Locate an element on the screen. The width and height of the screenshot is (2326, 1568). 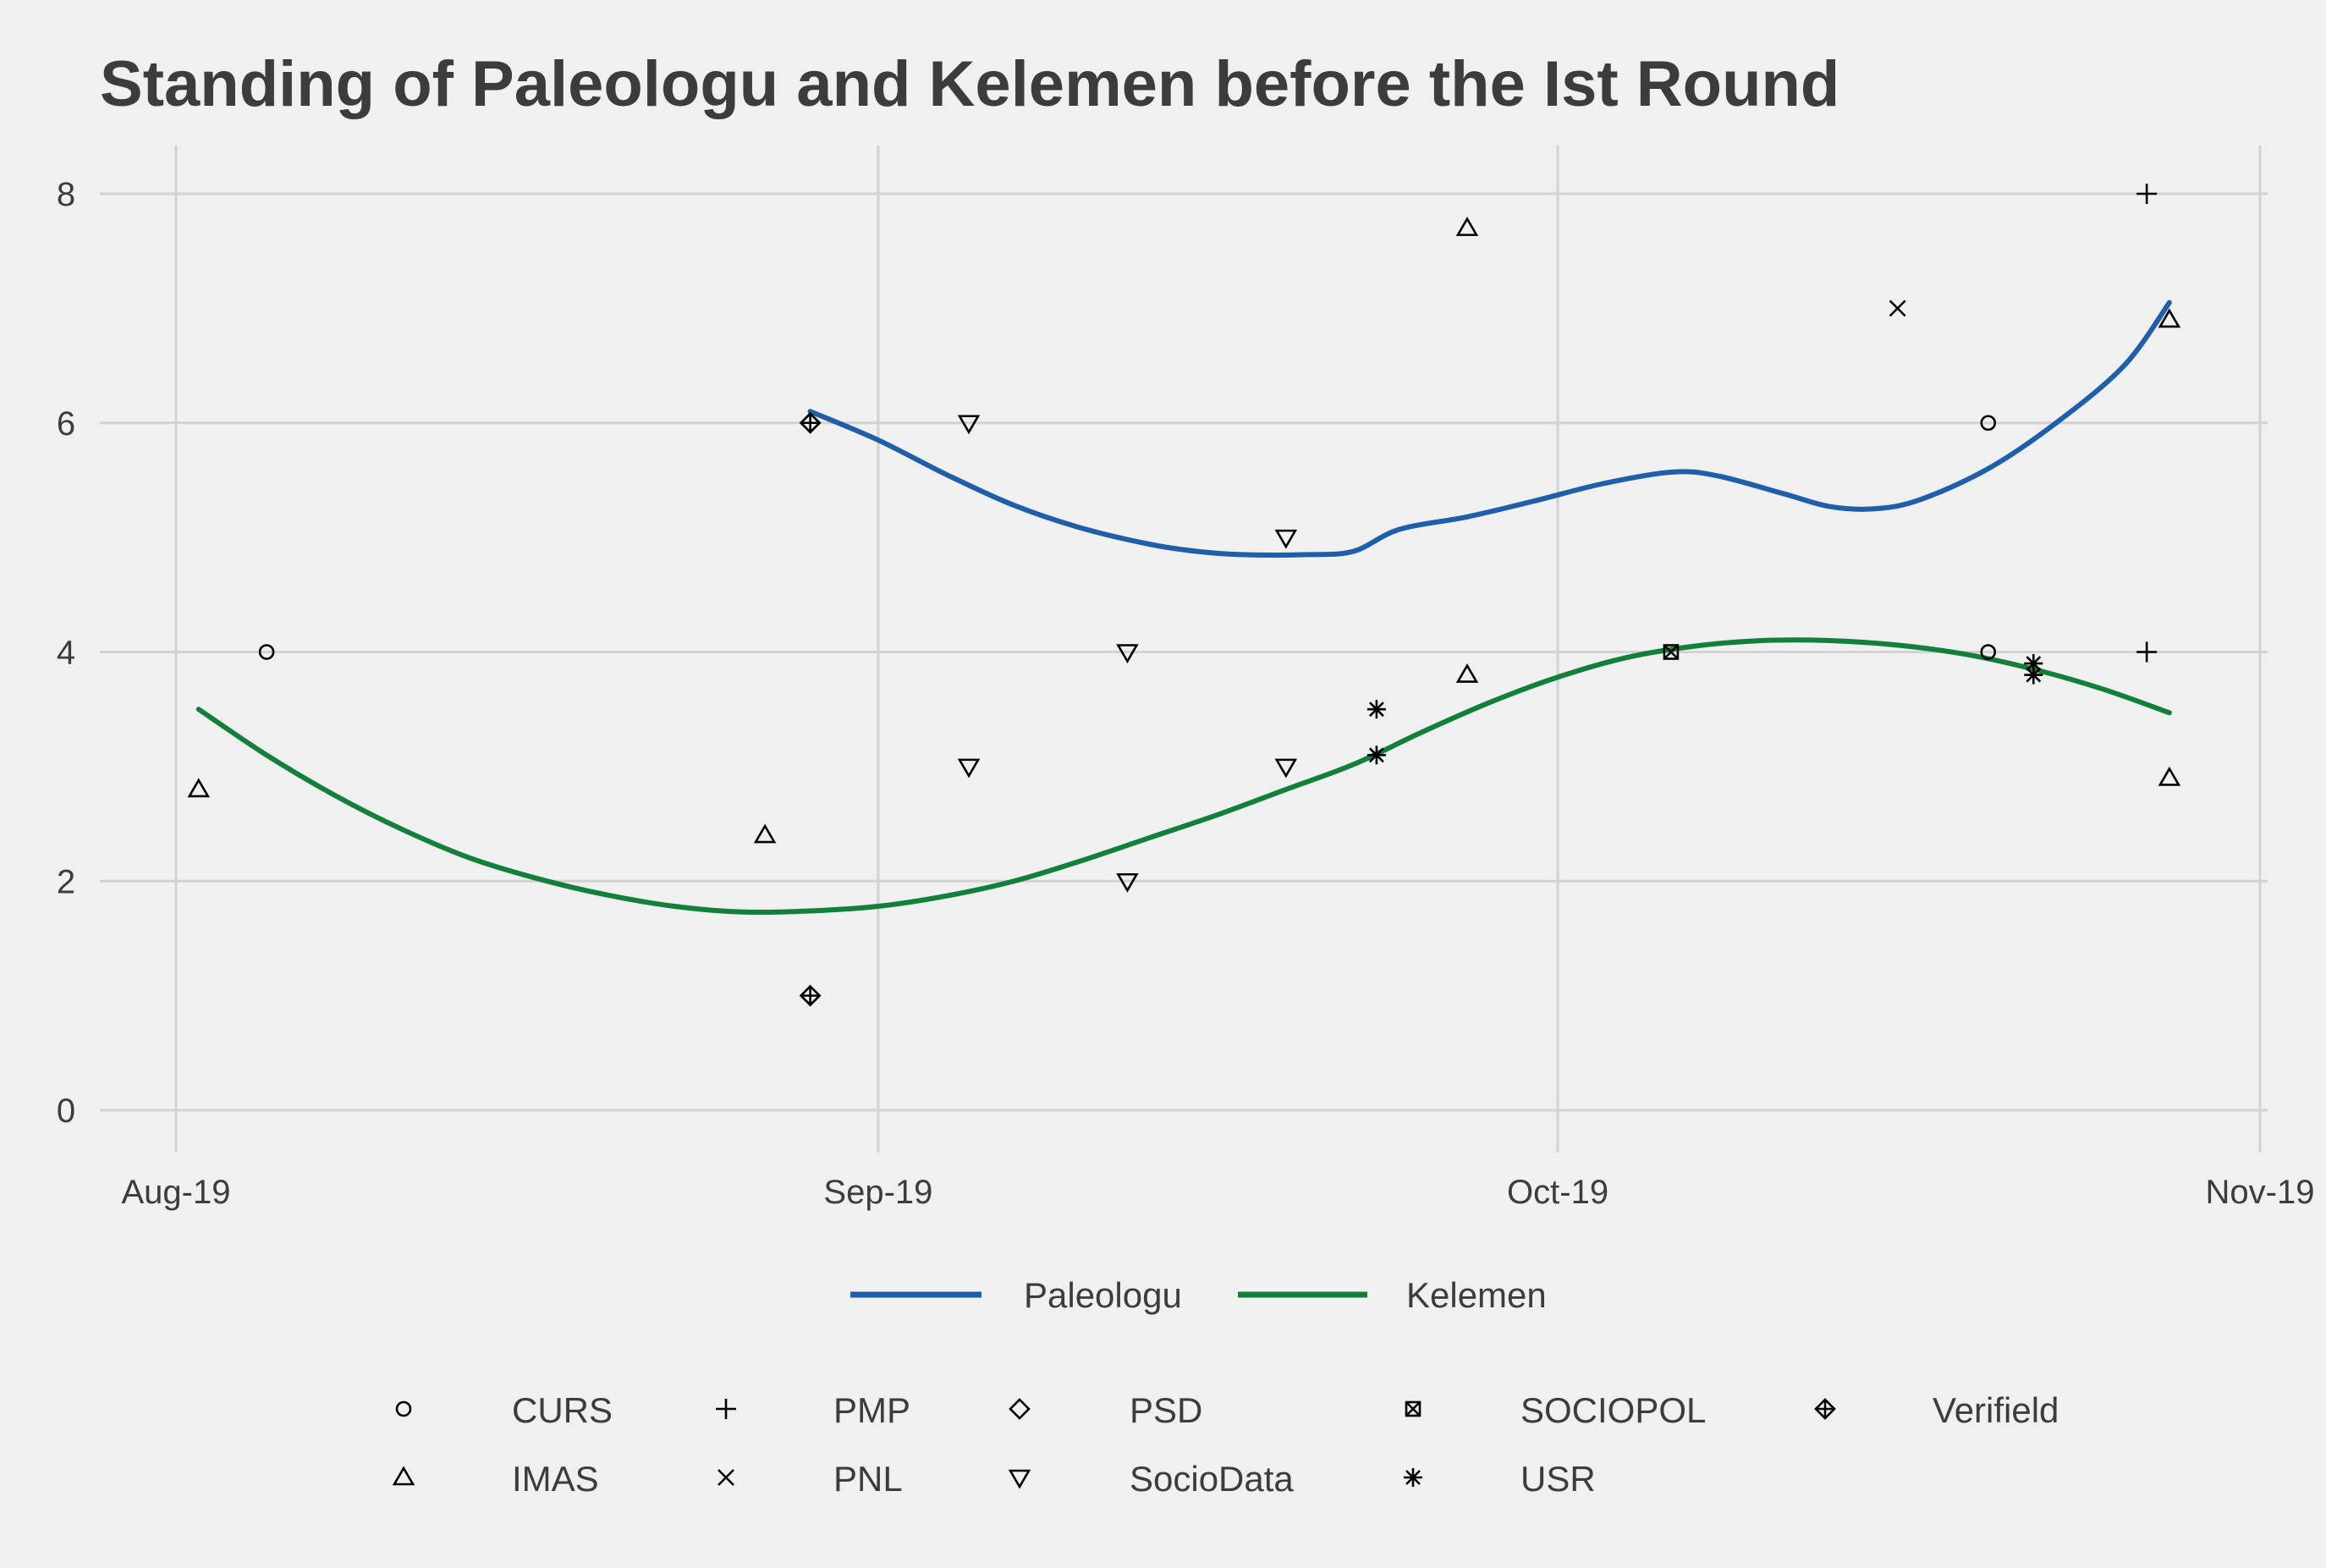
legend-key-pmp is located at coordinates (726, 1409).